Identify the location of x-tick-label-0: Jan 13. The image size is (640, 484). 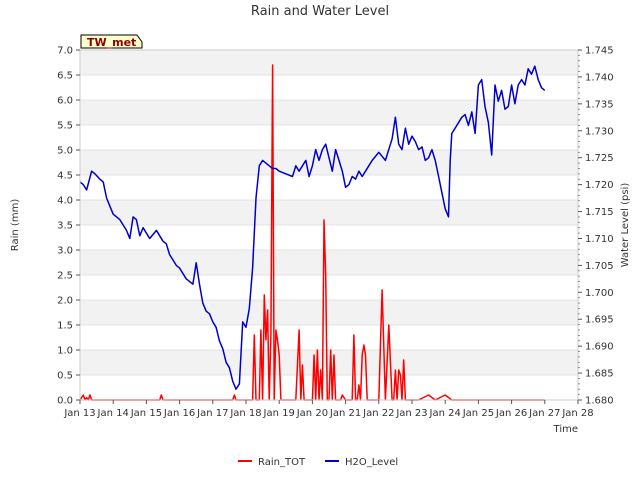
(79, 413).